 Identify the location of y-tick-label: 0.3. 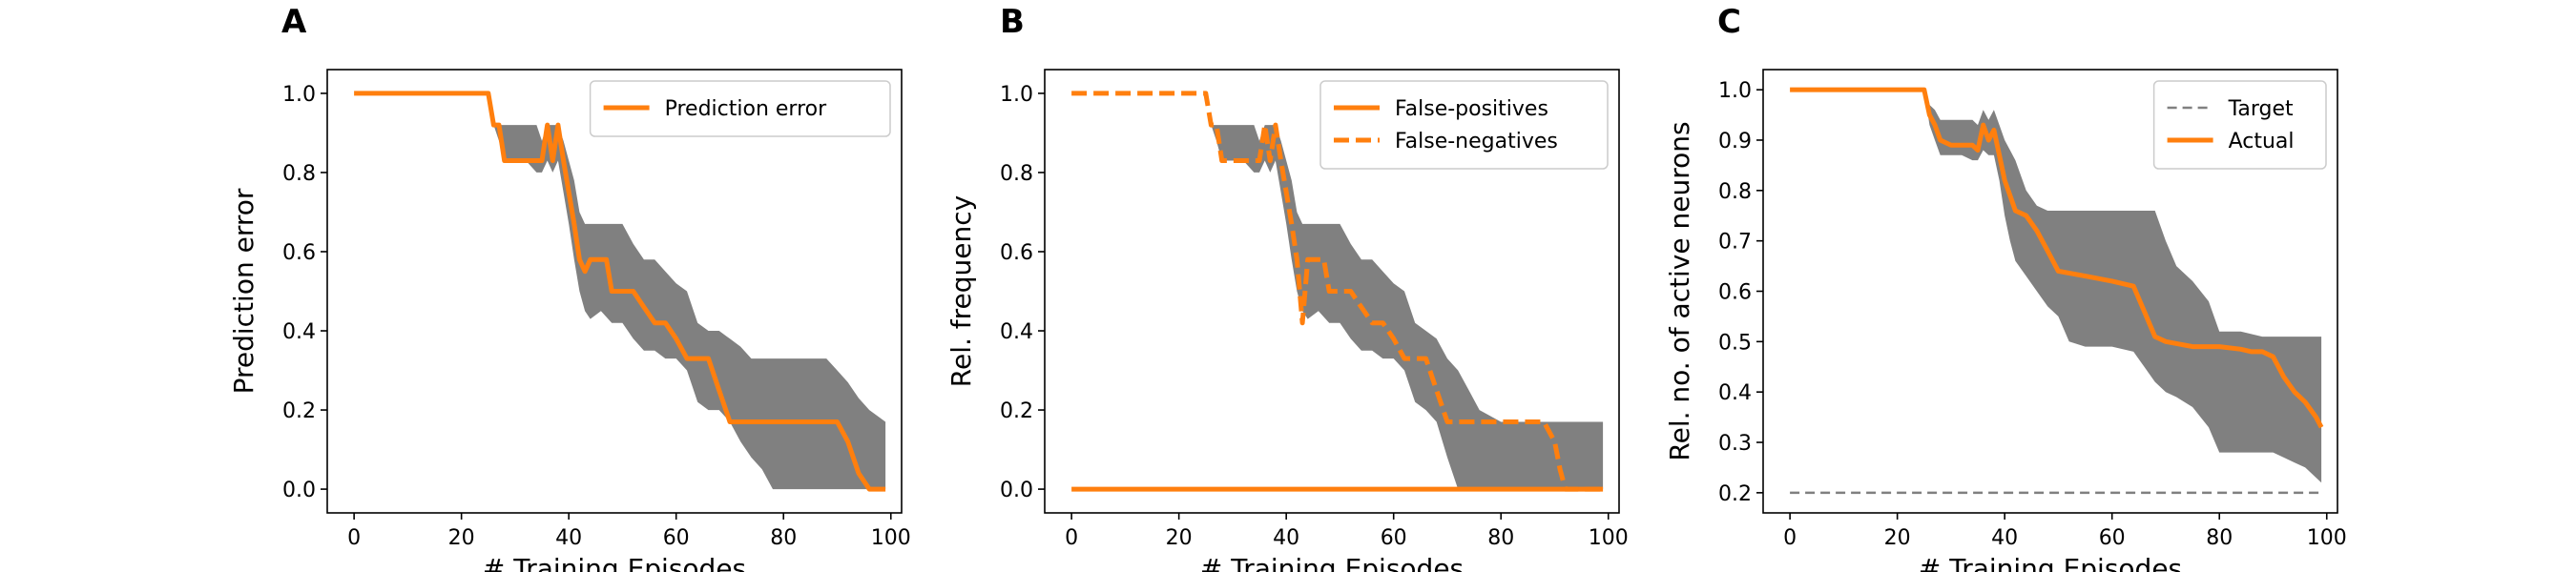
(1735, 444).